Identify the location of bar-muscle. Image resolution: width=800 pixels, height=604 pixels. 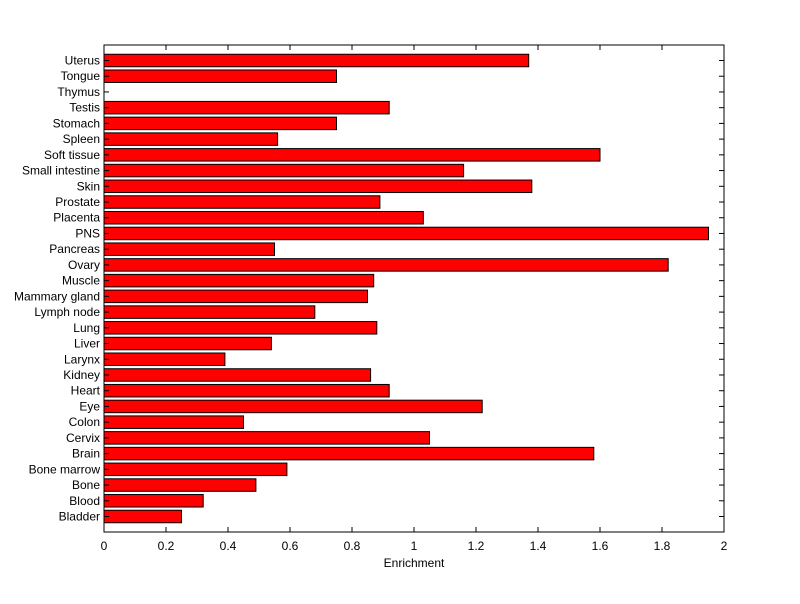
(239, 280).